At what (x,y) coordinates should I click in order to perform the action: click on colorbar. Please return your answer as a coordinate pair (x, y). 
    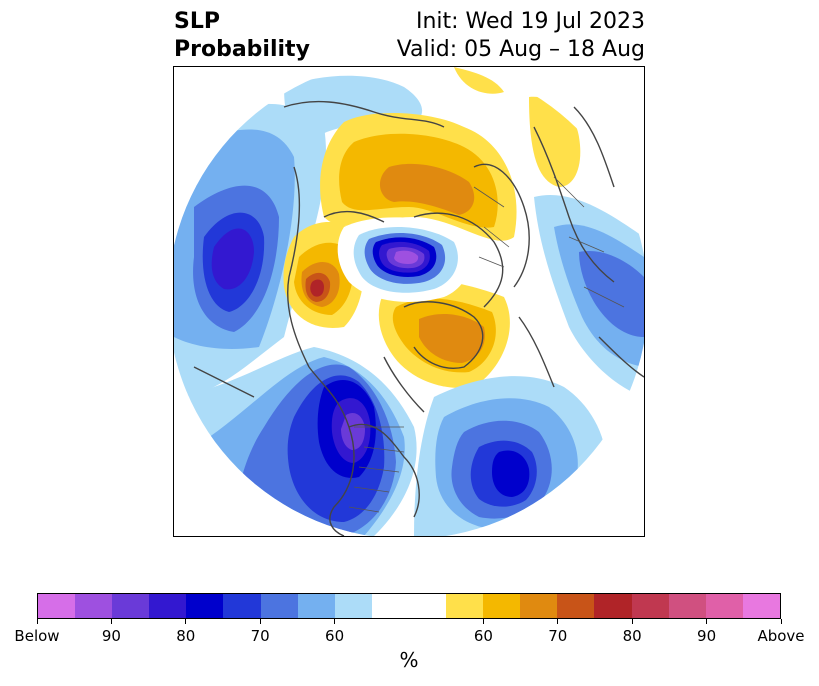
    Looking at the image, I should click on (409, 606).